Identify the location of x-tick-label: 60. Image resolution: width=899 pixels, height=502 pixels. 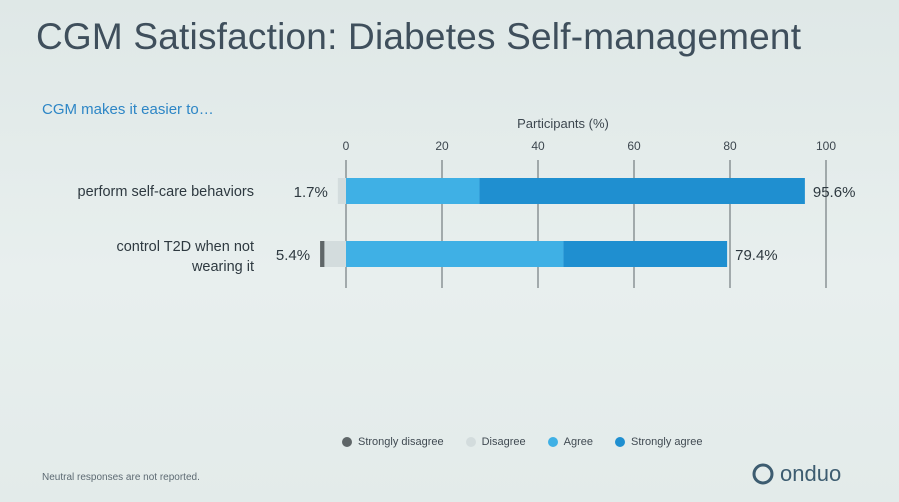
(634, 146).